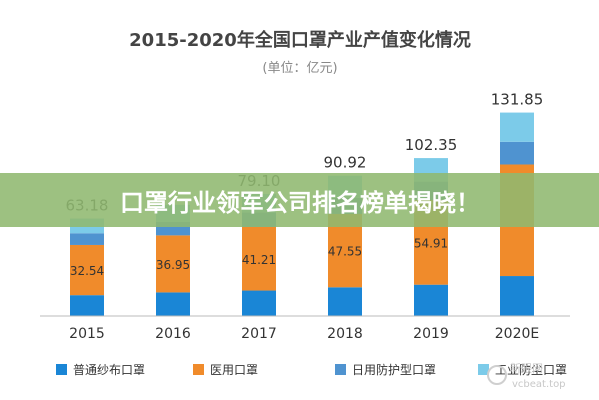  I want to click on x-axis-ticks: 2015 2016 2017 2018 2019 2020E, so click(304, 334).